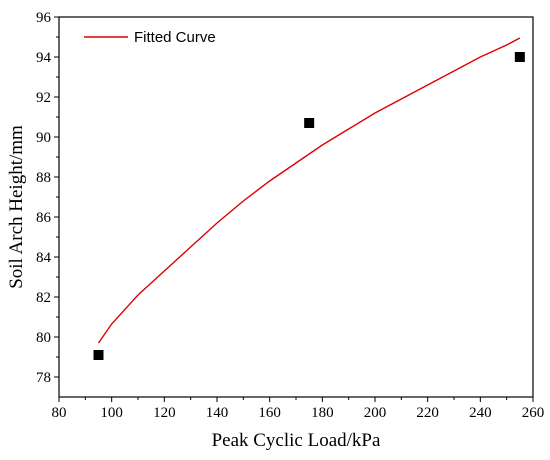 The height and width of the screenshot is (460, 550). What do you see at coordinates (322, 413) in the screenshot?
I see `x-tick-label: 180` at bounding box center [322, 413].